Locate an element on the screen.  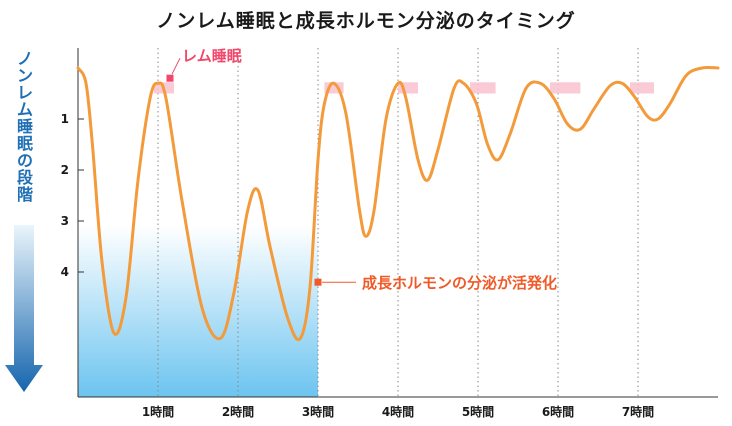
x-tick-label: 6時間 is located at coordinates (558, 411).